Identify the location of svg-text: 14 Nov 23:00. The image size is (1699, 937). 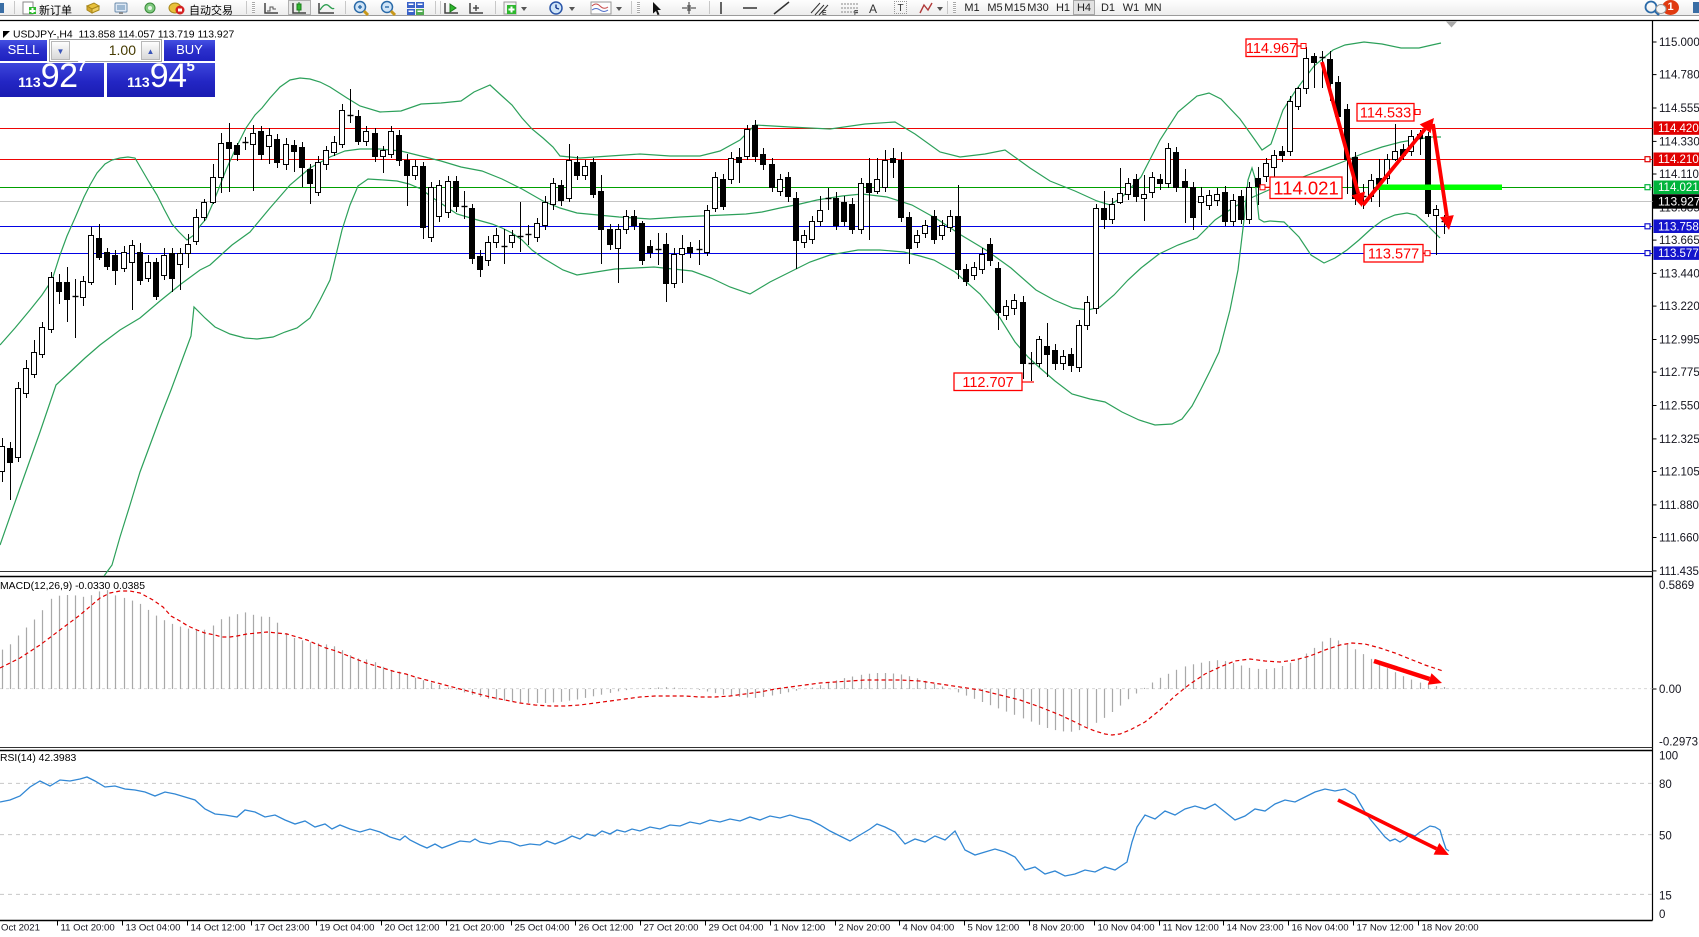
(1255, 928).